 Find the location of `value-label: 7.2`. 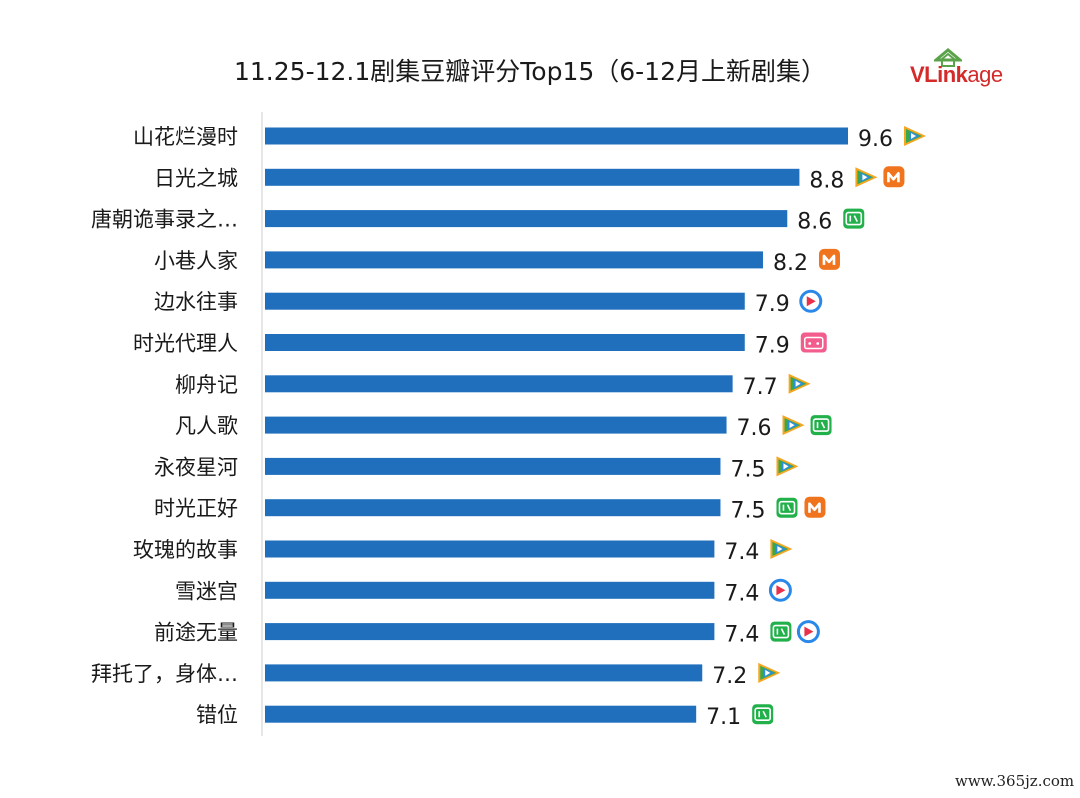

value-label: 7.2 is located at coordinates (729, 676).